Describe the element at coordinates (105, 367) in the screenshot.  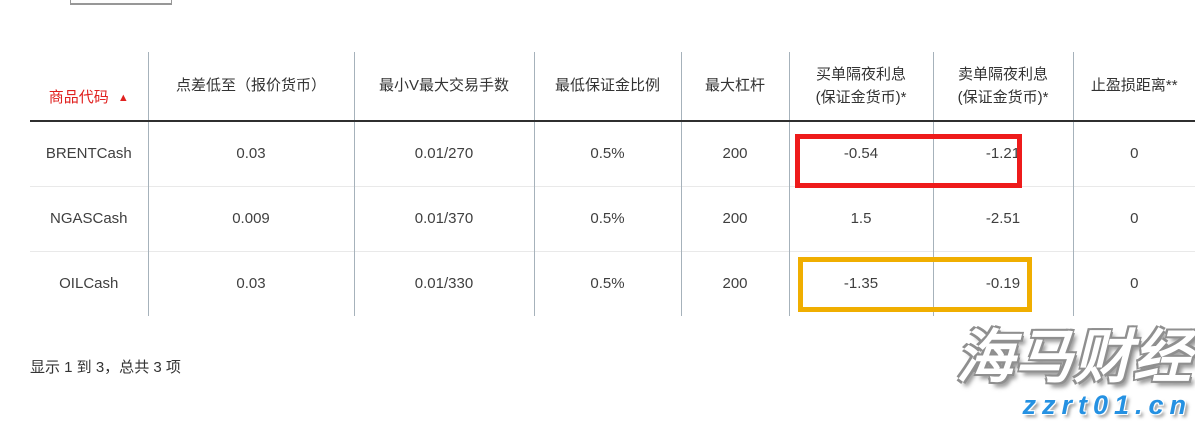
I see `pagination-summary: 显示 1 到 3，总共 3 项` at that location.